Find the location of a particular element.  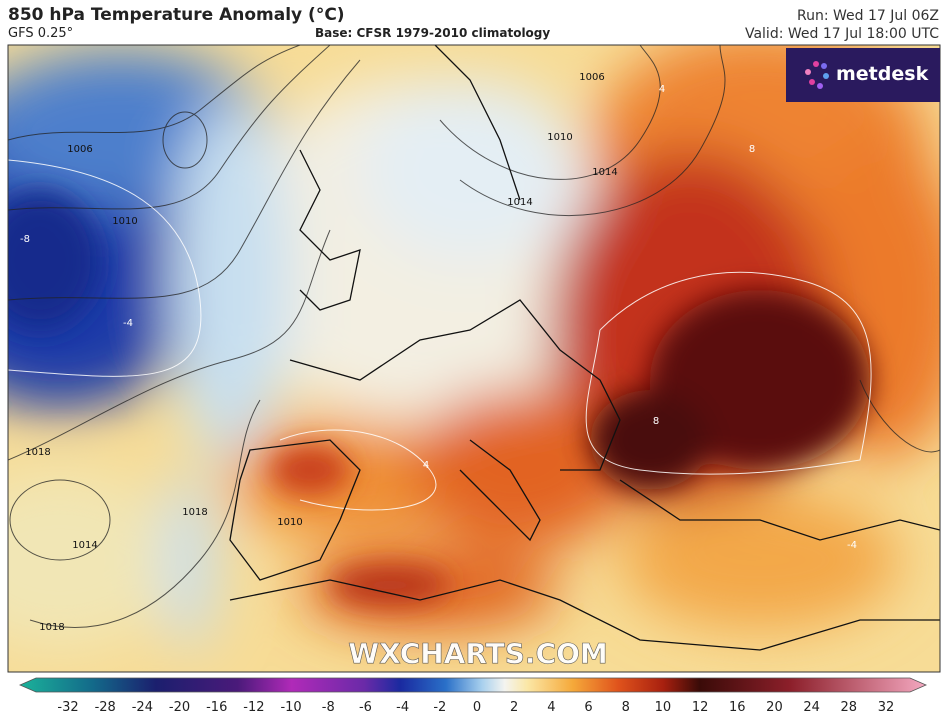

colorbar-tick-label: 8 is located at coordinates (626, 707).